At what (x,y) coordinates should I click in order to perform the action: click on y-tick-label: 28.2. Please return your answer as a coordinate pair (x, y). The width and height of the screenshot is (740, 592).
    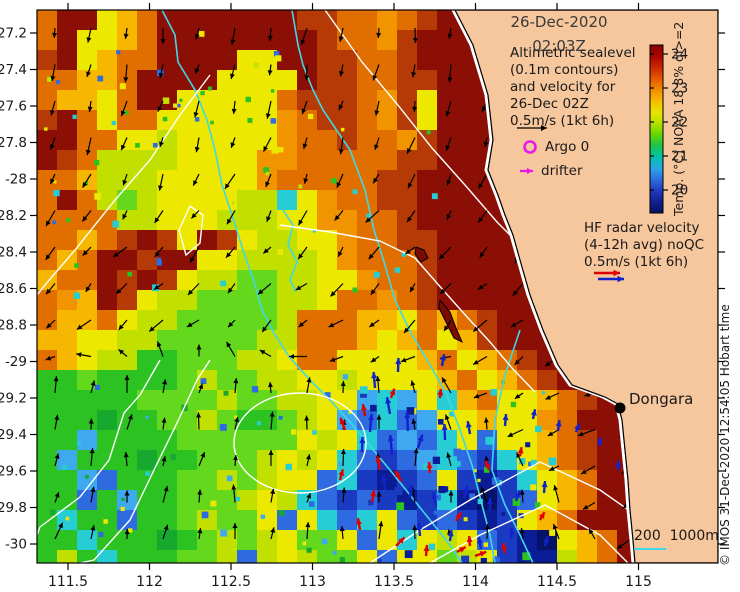
    Looking at the image, I should click on (13, 216).